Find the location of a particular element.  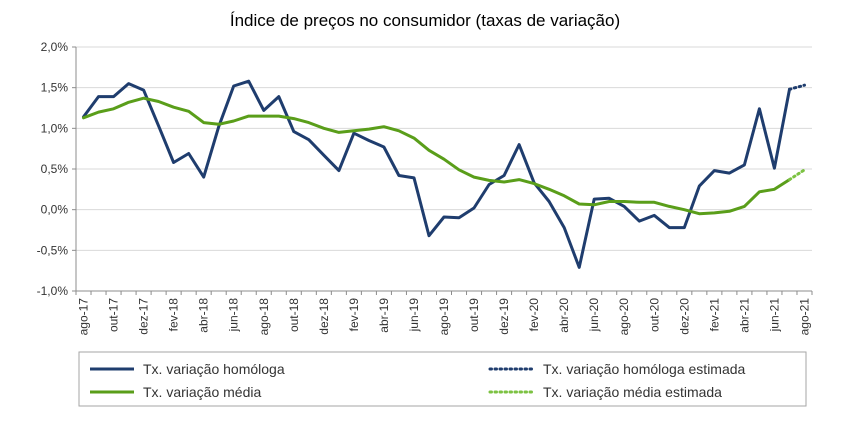

x-tick-label: out-18 is located at coordinates (294, 315).